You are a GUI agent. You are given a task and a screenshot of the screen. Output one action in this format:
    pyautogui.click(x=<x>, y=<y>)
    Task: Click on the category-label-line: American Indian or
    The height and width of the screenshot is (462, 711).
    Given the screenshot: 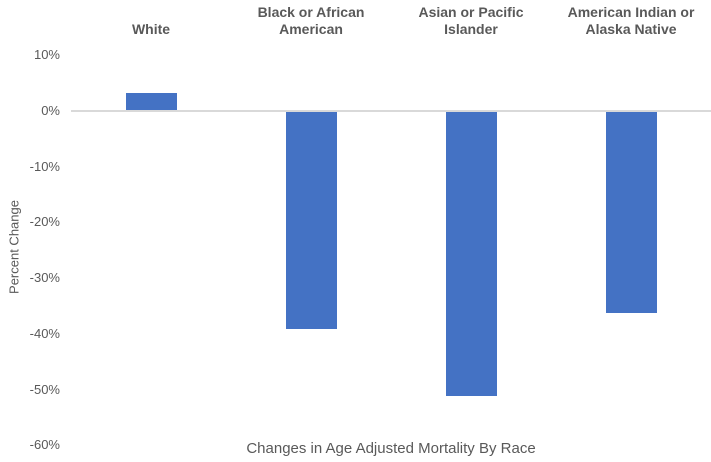 What is the action you would take?
    pyautogui.click(x=631, y=12)
    